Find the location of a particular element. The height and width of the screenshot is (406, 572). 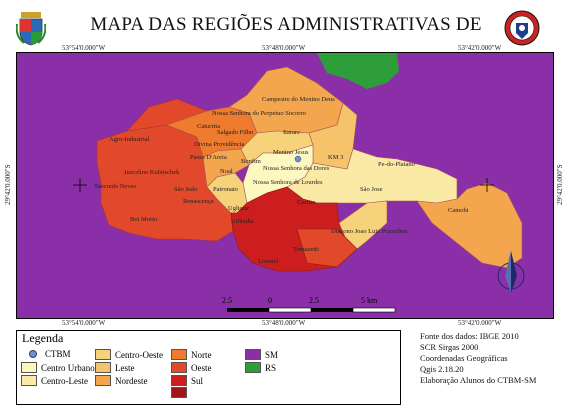

legend-item-centro-oeste: Centro-Oeste is located at coordinates (129, 354).